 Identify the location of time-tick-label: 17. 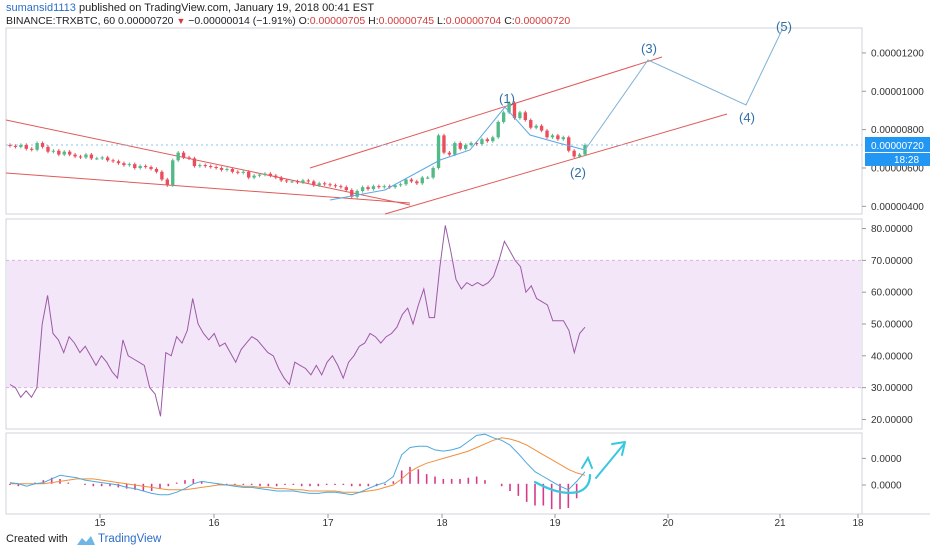
(328, 523).